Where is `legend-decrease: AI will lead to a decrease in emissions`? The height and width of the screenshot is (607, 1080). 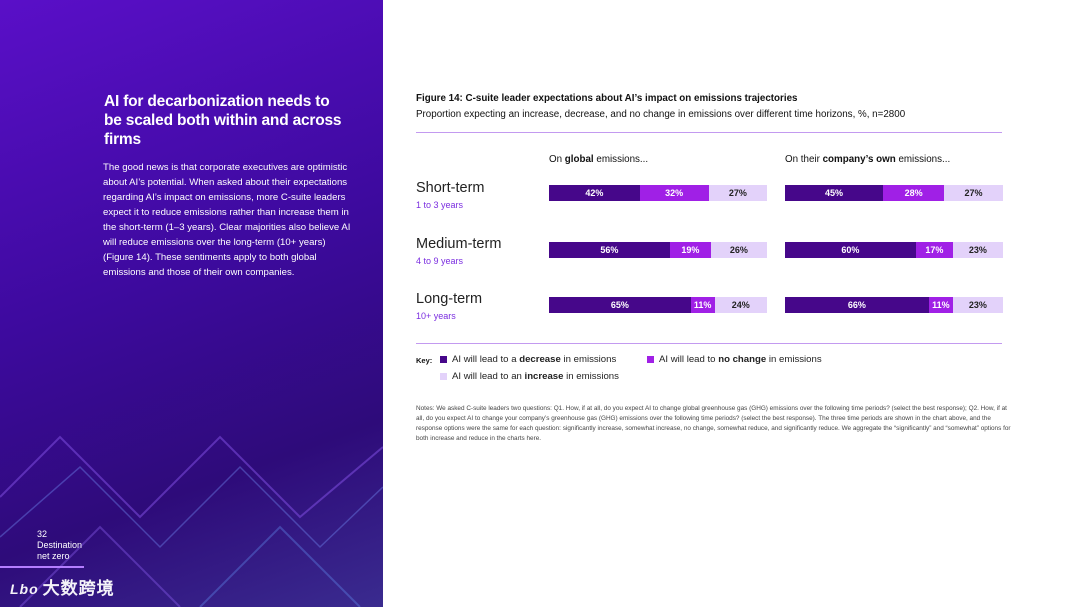 legend-decrease: AI will lead to a decrease in emissions is located at coordinates (528, 359).